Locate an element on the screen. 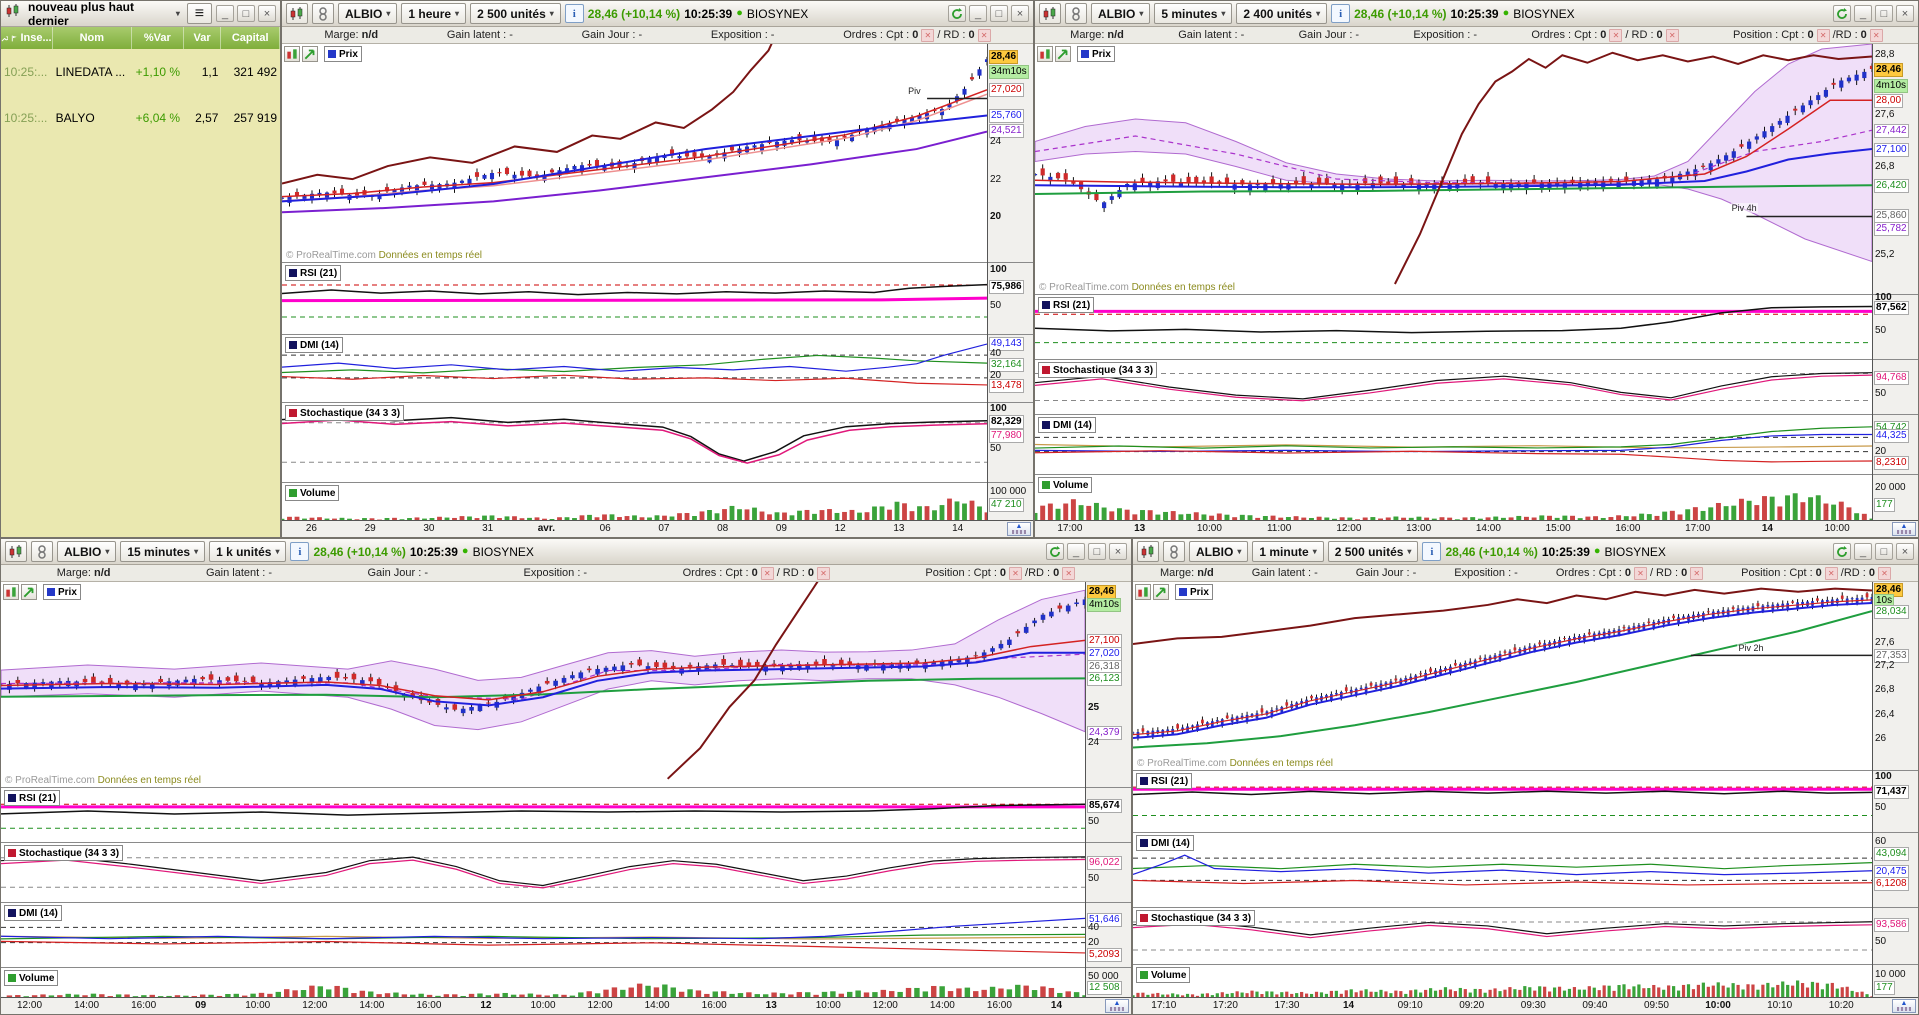  timeframe-dropdown: 1 minute ▾ is located at coordinates (1288, 551).